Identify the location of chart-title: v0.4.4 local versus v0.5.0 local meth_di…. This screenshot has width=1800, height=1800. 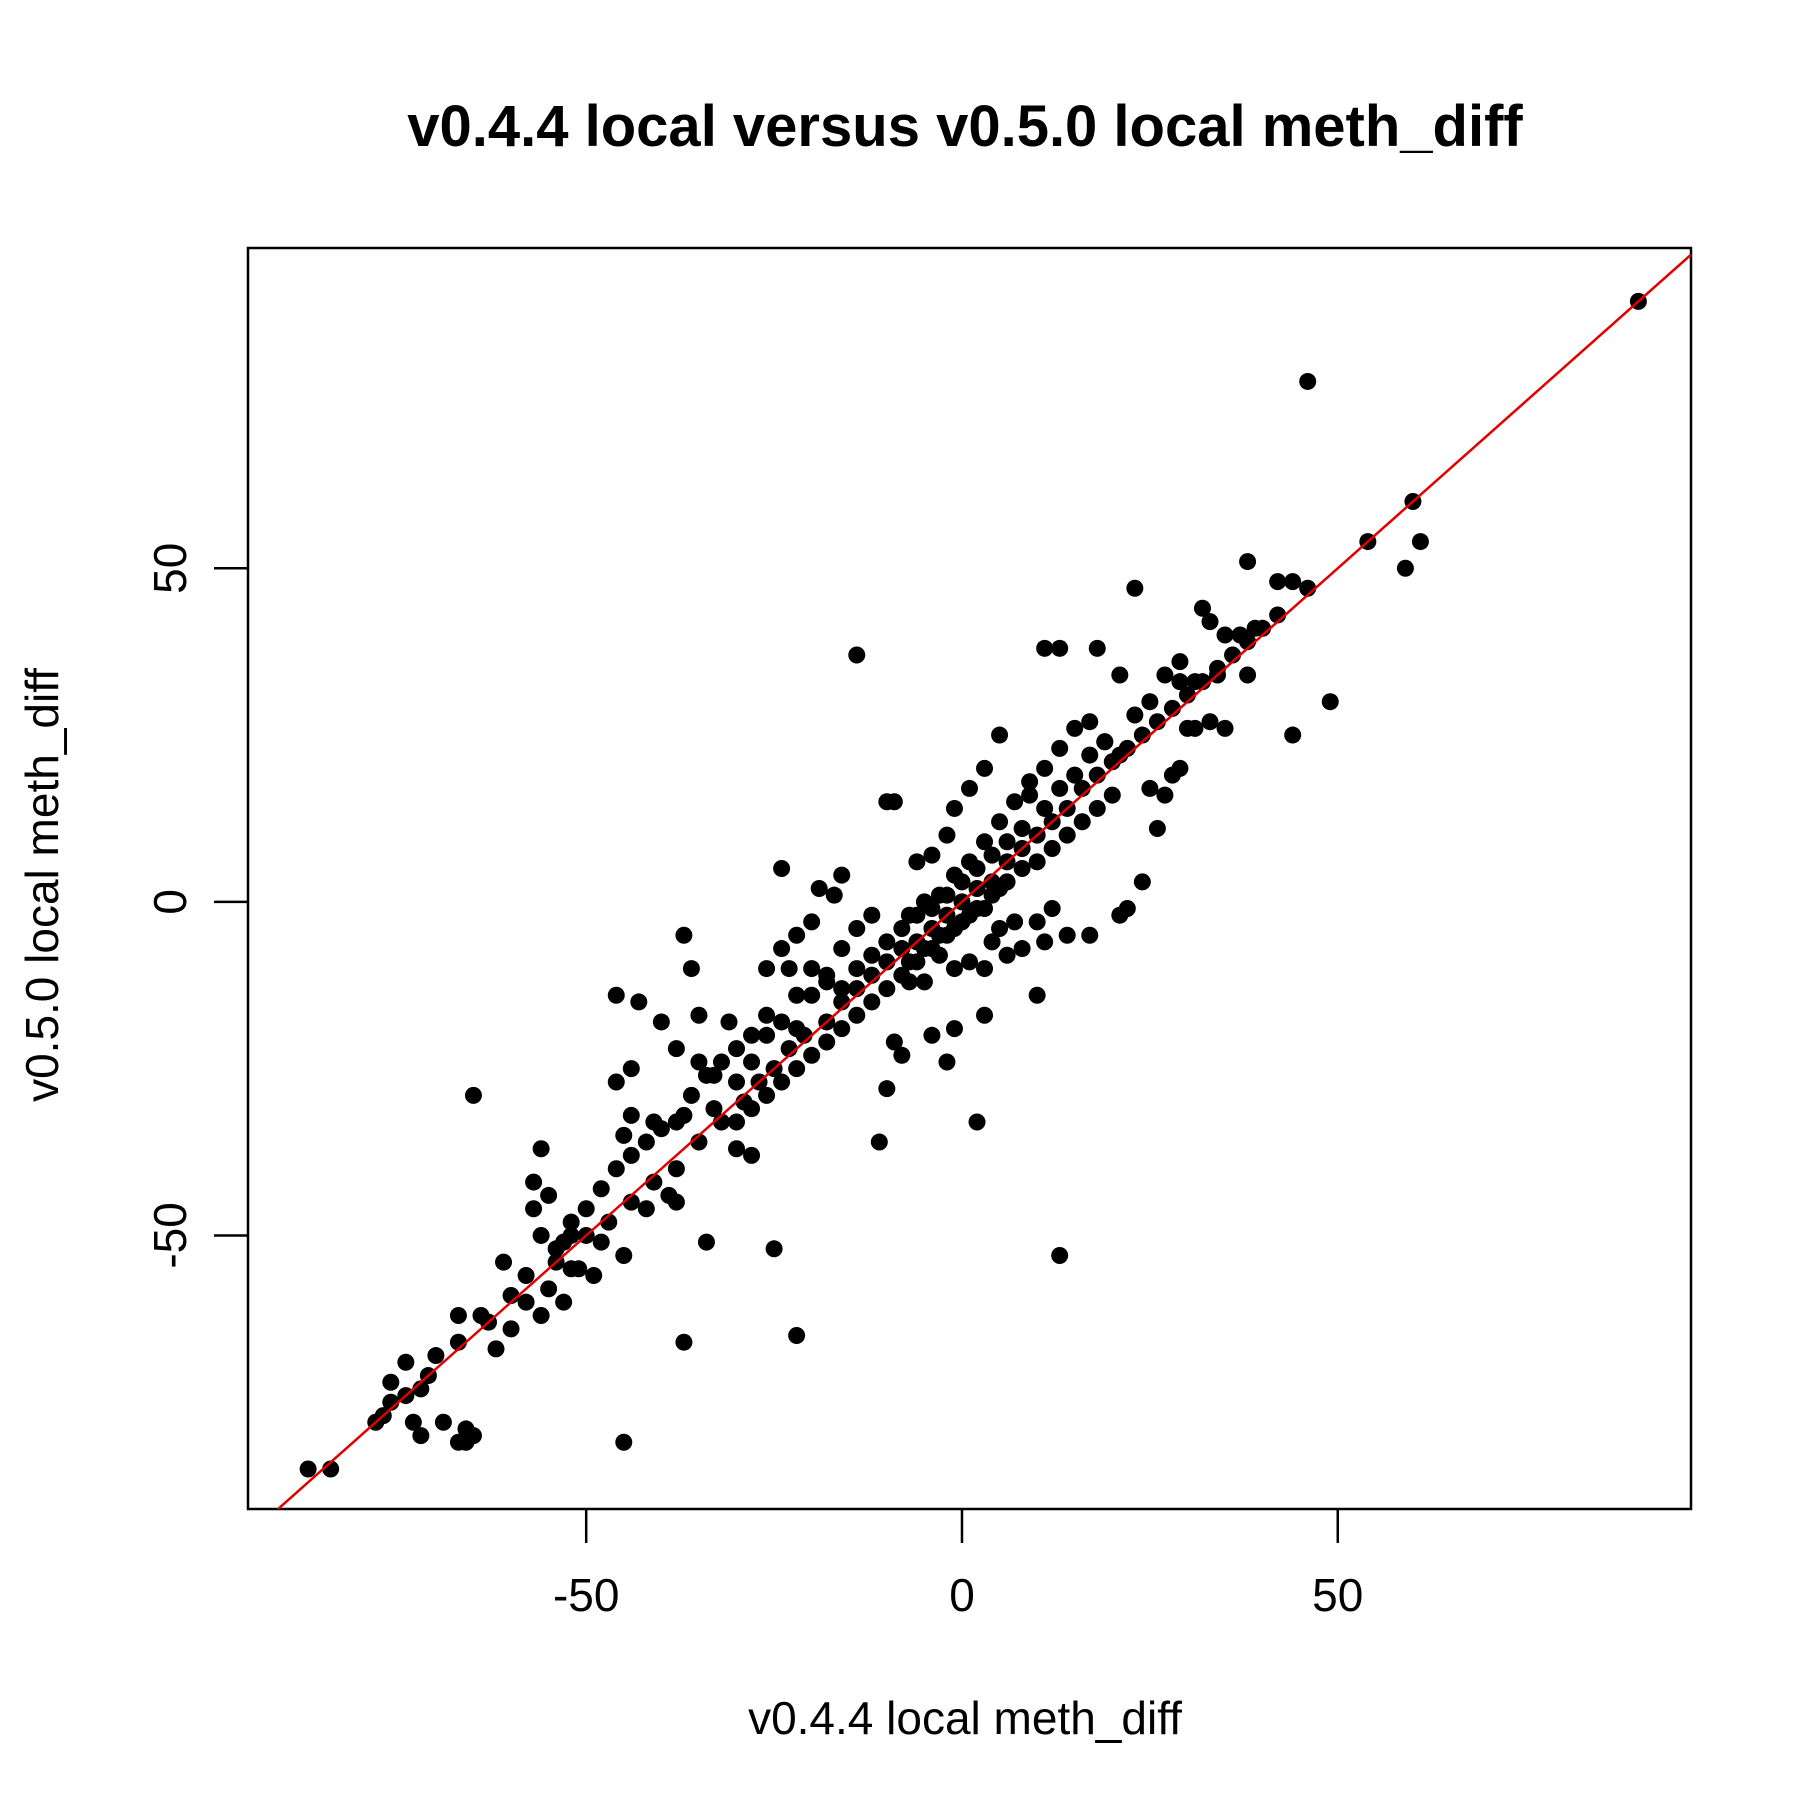
(965, 126).